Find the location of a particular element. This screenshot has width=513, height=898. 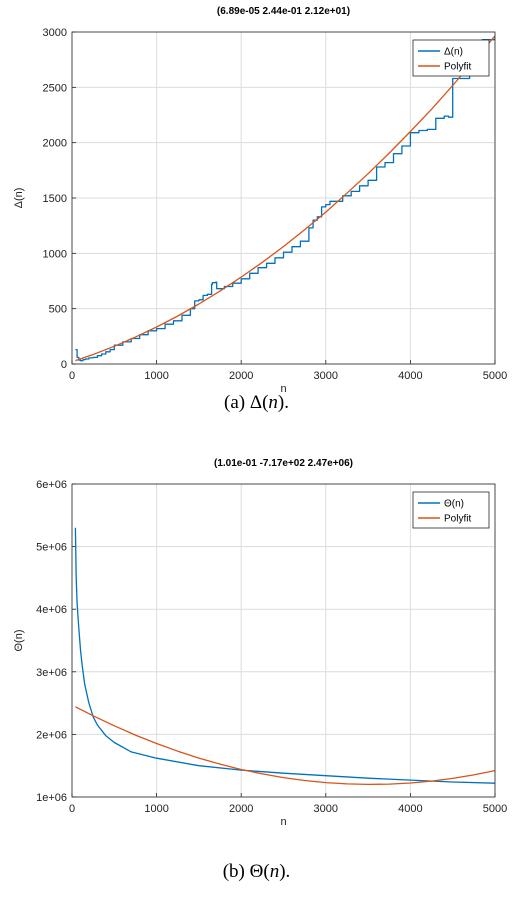

caption-symbol: Θ is located at coordinates (256, 871).